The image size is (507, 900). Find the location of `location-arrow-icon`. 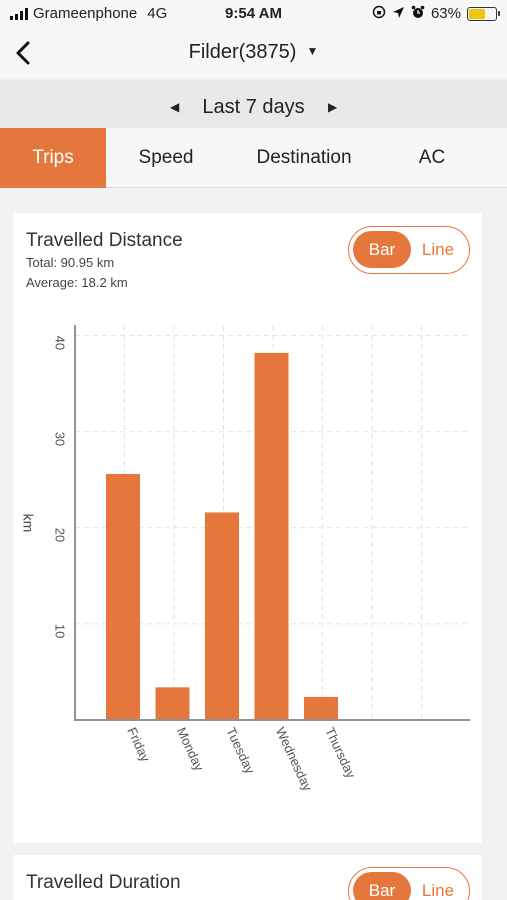

location-arrow-icon is located at coordinates (398, 14).